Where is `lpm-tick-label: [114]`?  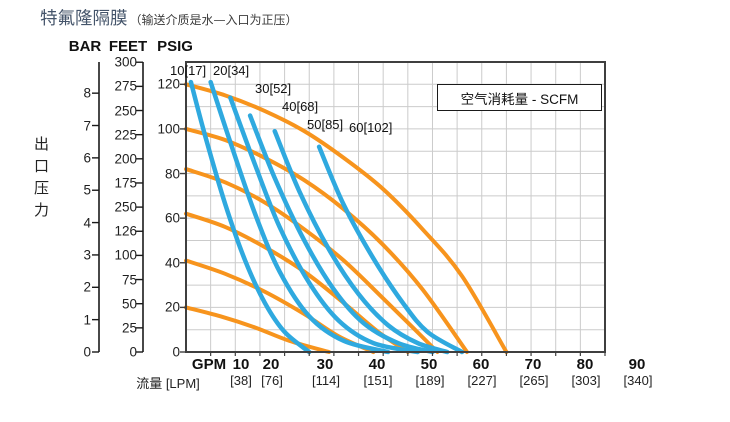
lpm-tick-label: [114] is located at coordinates (326, 380).